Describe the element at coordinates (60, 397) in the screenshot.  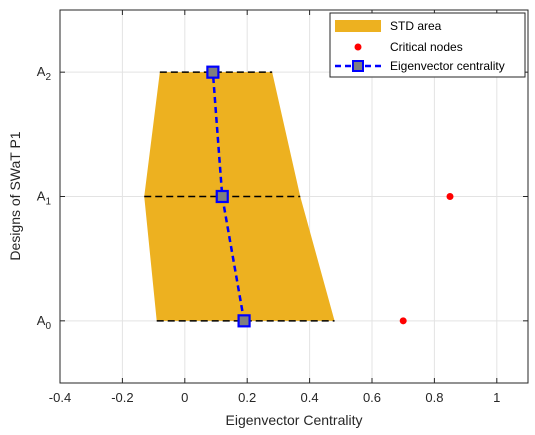
I see `x-tick-label: -0.4` at that location.